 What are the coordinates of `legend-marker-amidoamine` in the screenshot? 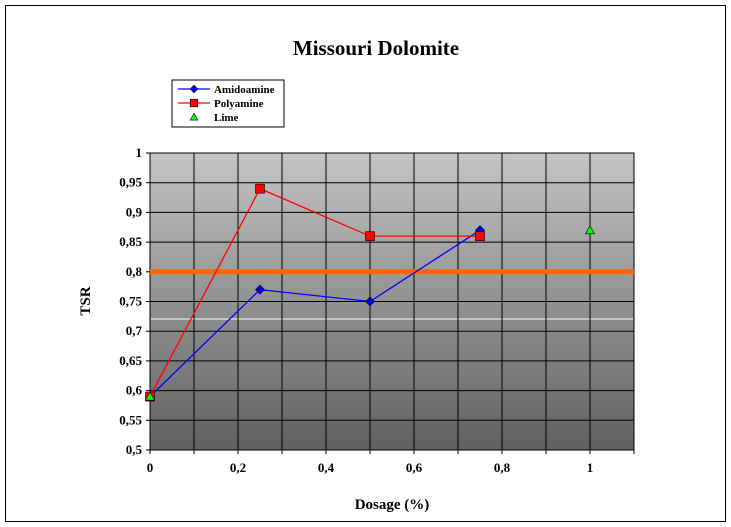 It's located at (194, 89).